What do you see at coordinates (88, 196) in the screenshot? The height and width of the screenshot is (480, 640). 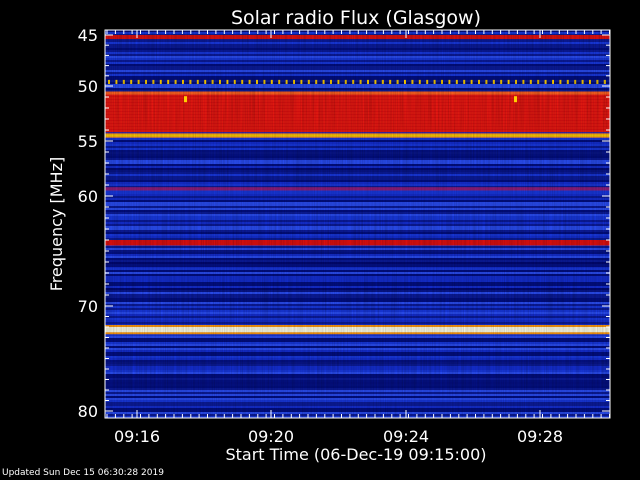 I see `y-tick-label: 60` at bounding box center [88, 196].